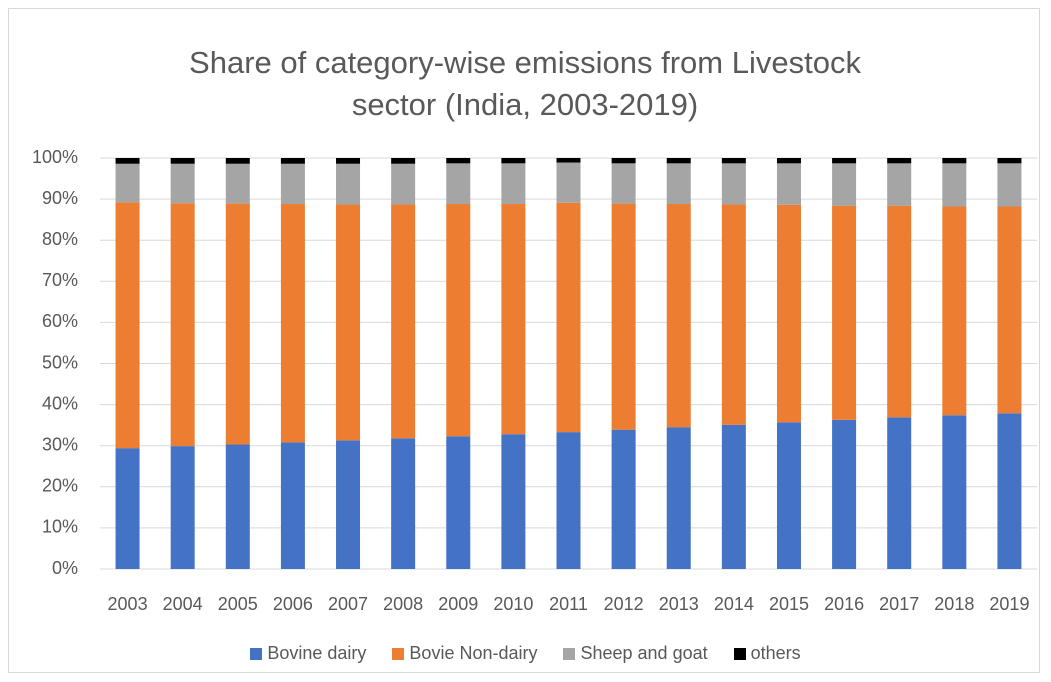  What do you see at coordinates (899, 604) in the screenshot?
I see `x-tick-label: 2017` at bounding box center [899, 604].